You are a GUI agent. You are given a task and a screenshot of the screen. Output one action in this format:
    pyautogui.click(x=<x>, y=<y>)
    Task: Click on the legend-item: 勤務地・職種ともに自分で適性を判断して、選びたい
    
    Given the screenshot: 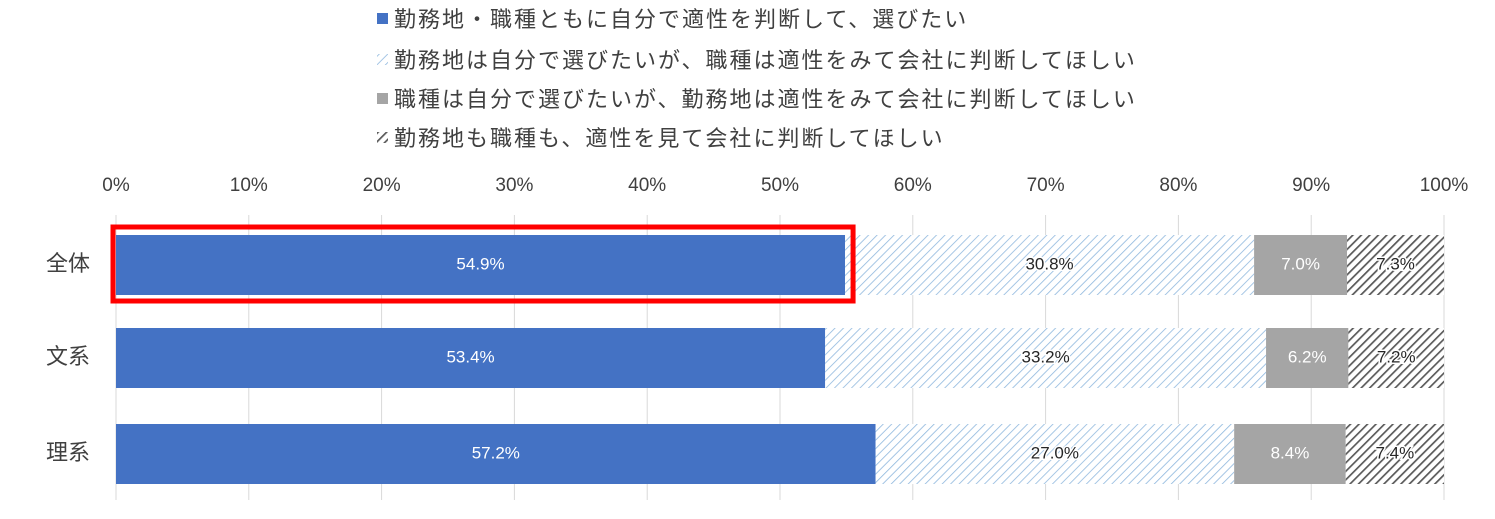 What is the action you would take?
    pyautogui.click(x=672, y=20)
    